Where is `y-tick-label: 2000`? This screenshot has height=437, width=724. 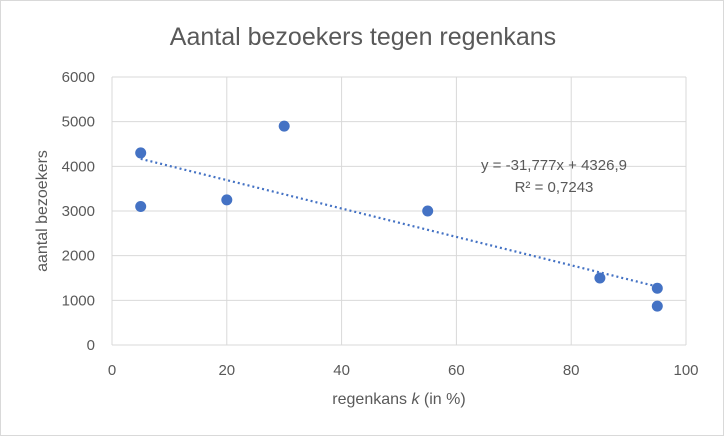 y-tick-label: 2000 is located at coordinates (78, 256).